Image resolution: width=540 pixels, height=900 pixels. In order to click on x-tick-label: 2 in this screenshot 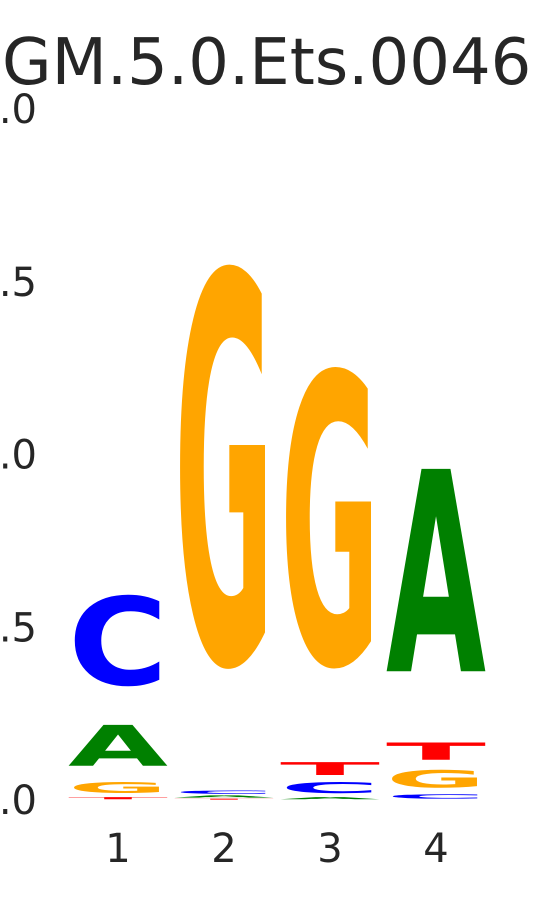, I will do `click(223, 849)`.